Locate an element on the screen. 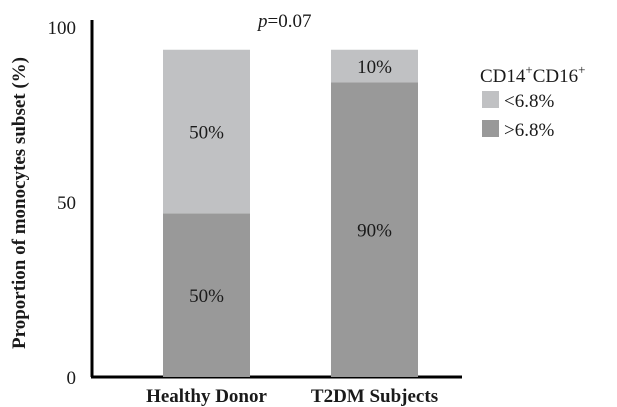 The width and height of the screenshot is (617, 407). data-label-0-0: 50% is located at coordinates (206, 296).